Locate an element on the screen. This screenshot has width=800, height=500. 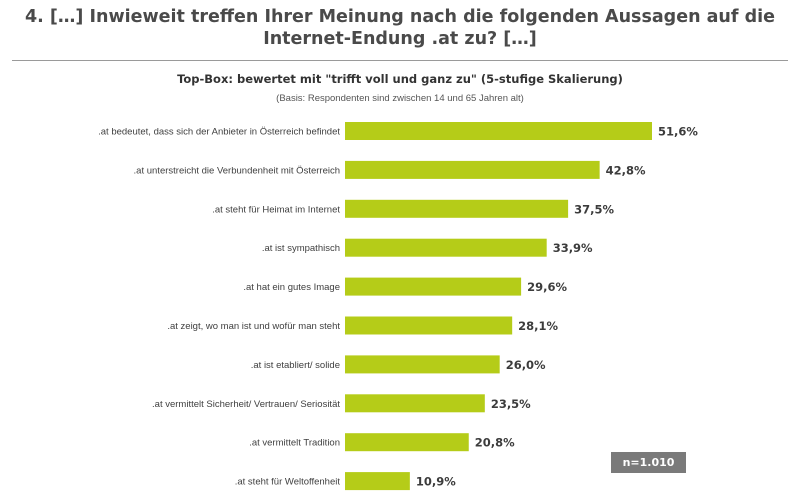
value-label: 26,0% is located at coordinates (526, 365).